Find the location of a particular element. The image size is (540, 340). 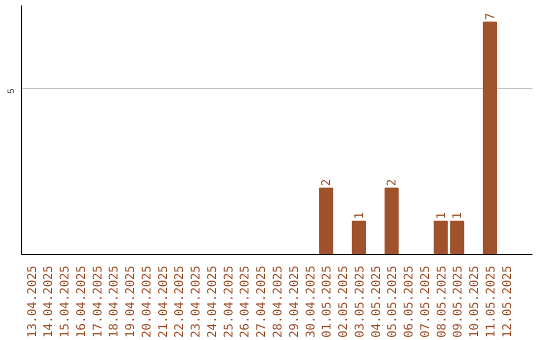

x-tick-label: 28.04.2025 is located at coordinates (277, 301).